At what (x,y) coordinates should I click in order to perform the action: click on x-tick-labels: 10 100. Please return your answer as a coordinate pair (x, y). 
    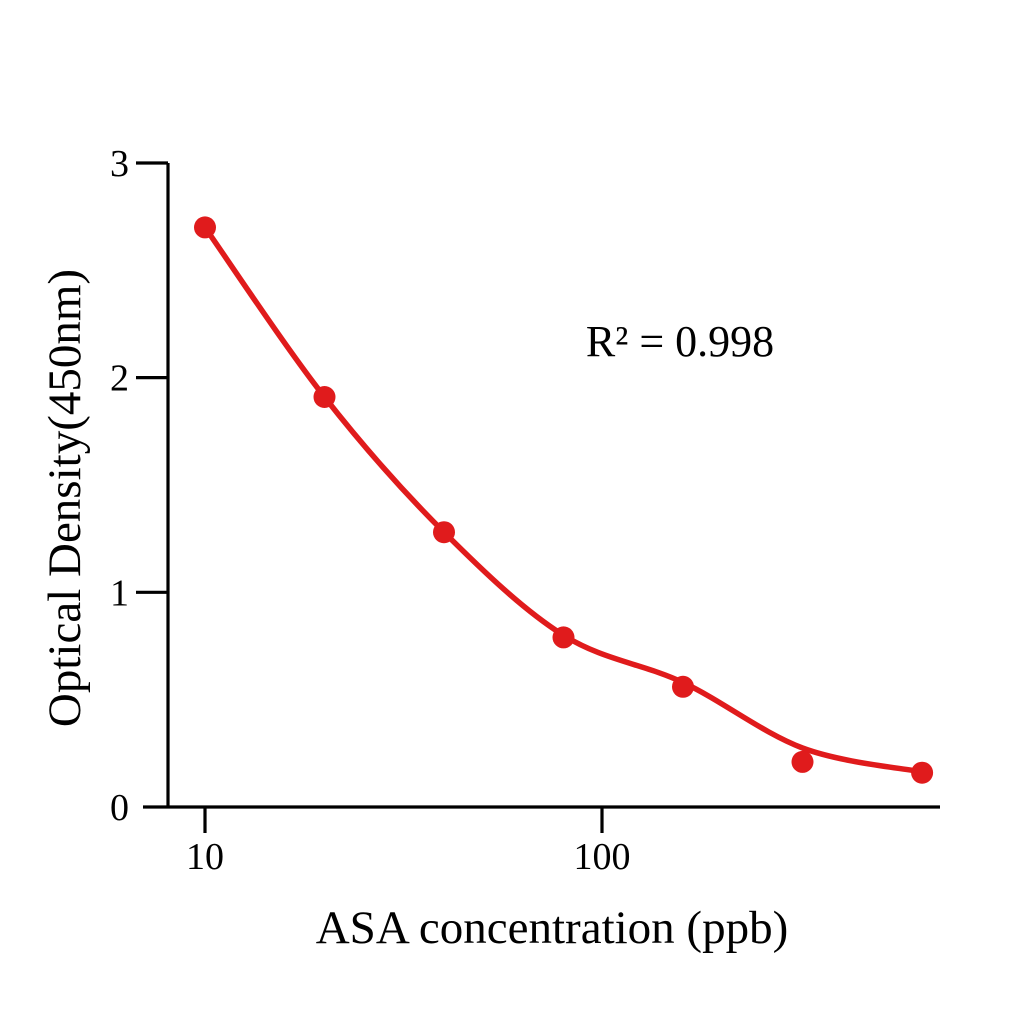
    Looking at the image, I should click on (408, 857).